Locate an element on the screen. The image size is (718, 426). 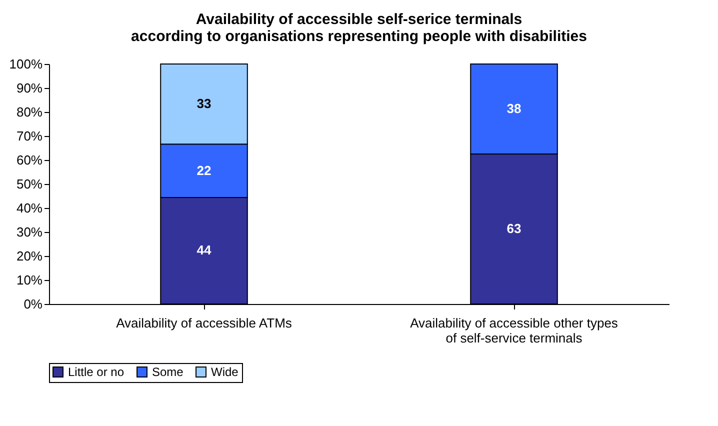
y-tick-label: 70% is located at coordinates (29, 136).